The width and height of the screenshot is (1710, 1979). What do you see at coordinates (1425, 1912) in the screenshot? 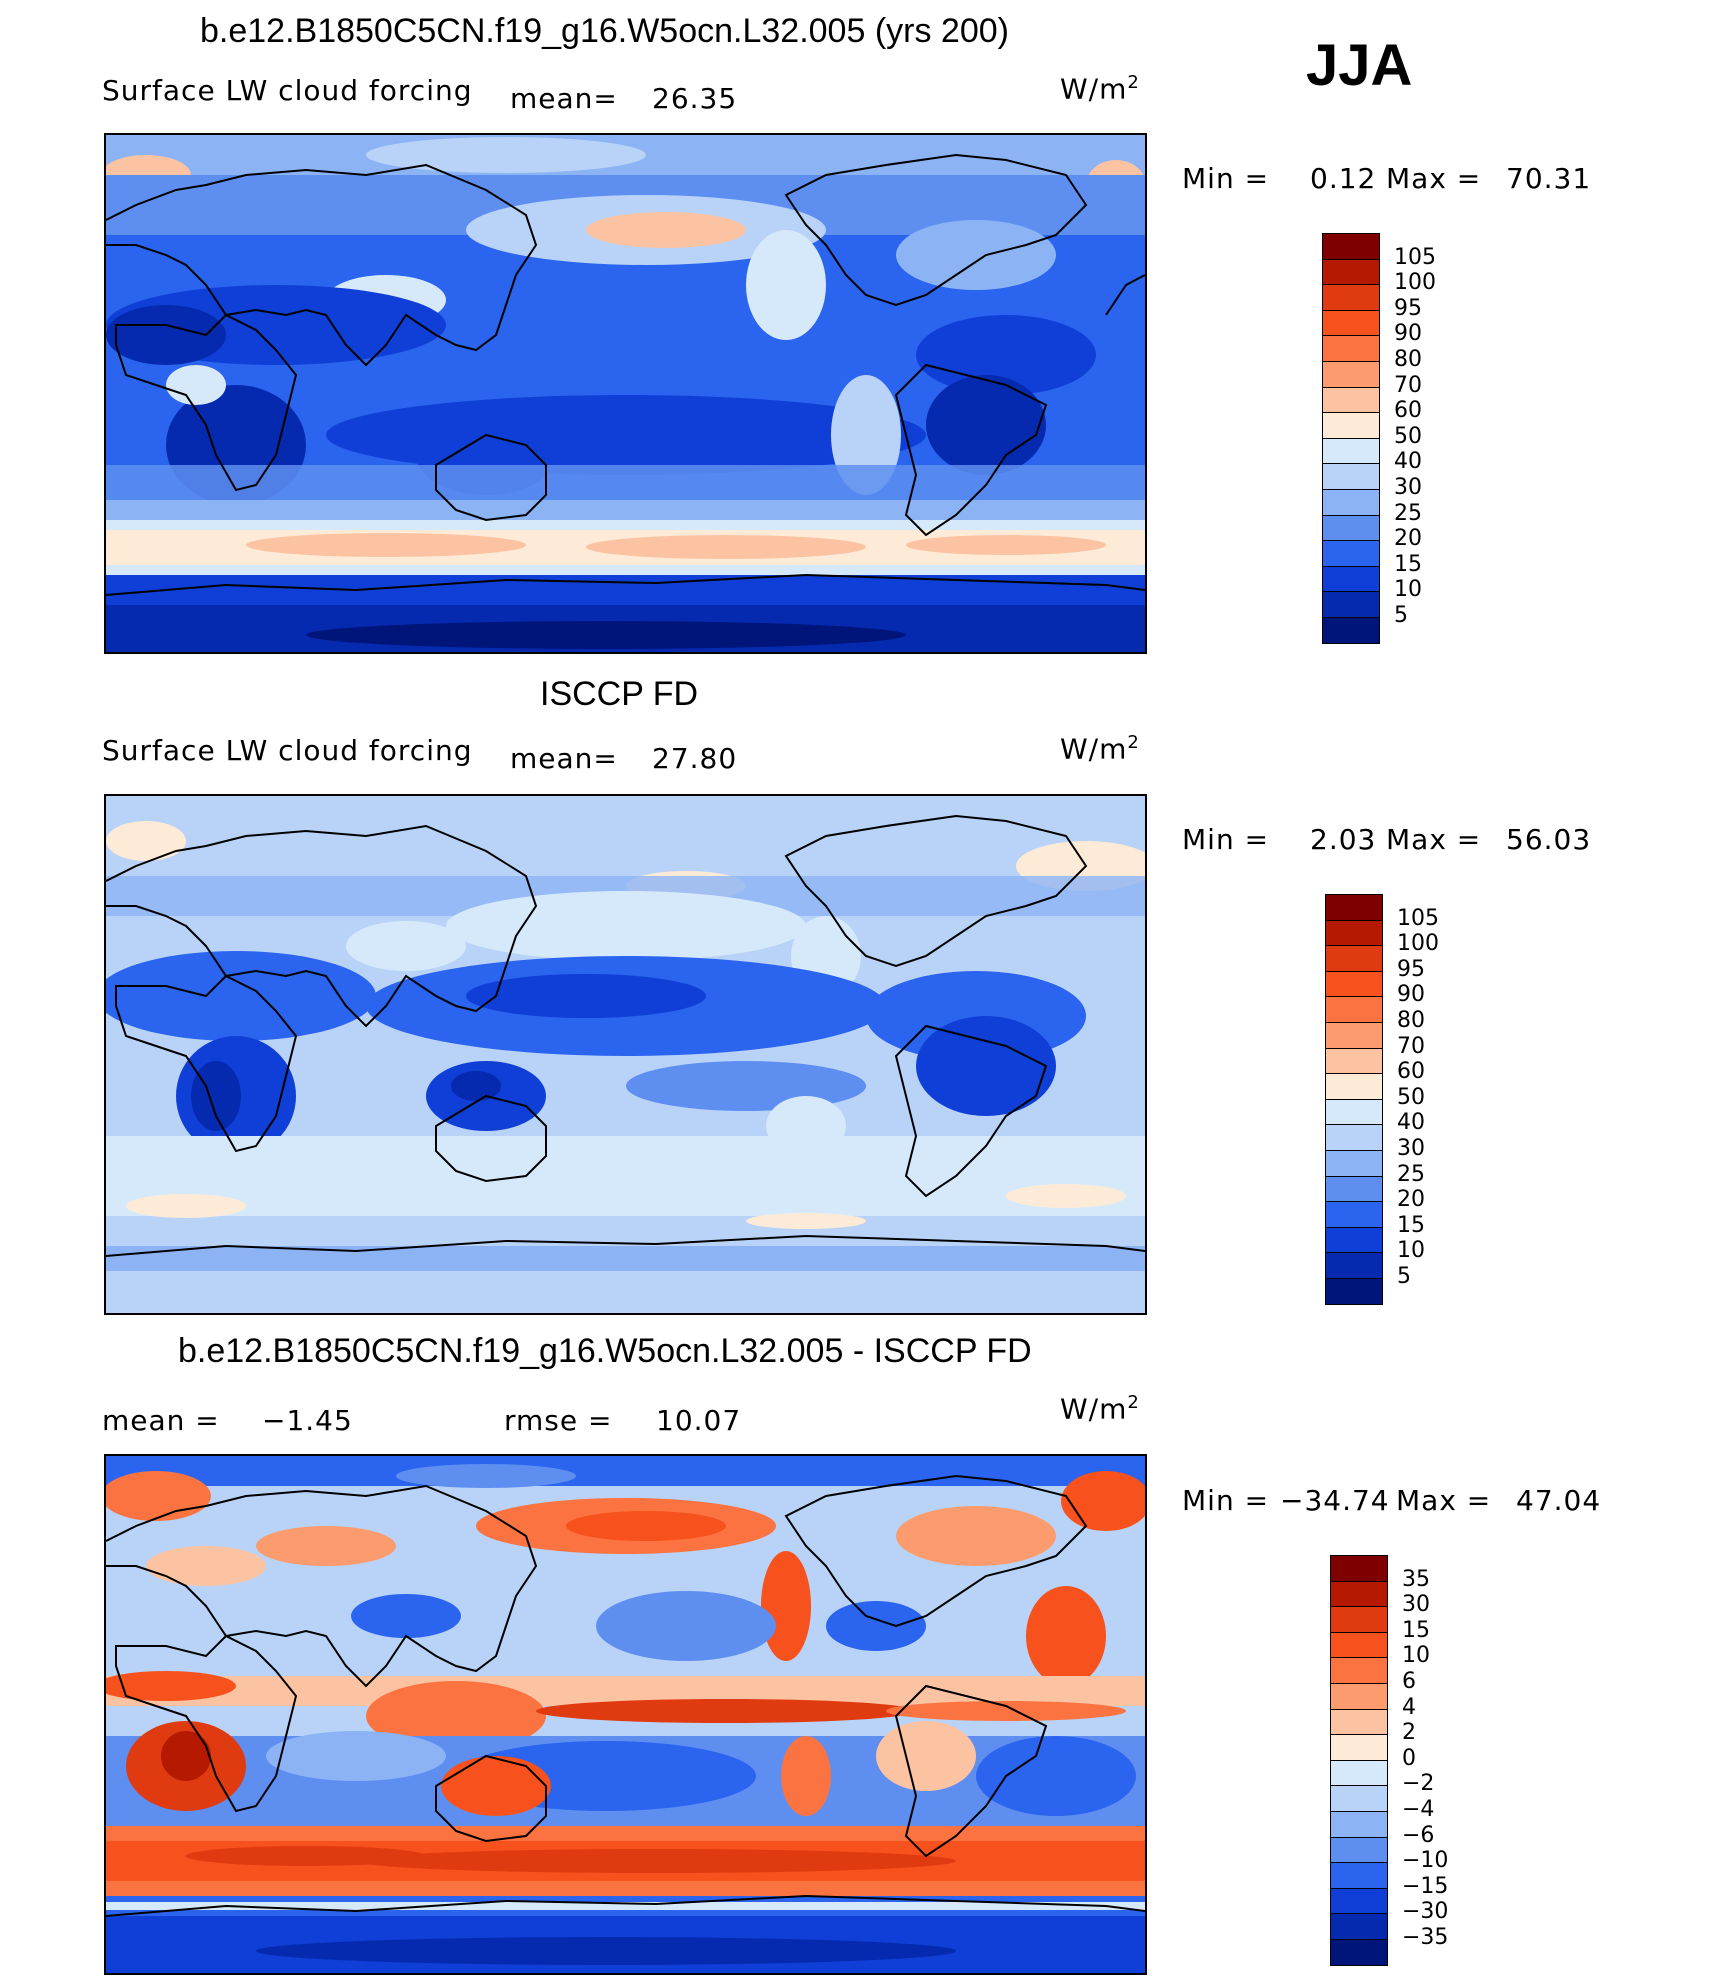
I see `colorbar-tick-label: −30` at bounding box center [1425, 1912].